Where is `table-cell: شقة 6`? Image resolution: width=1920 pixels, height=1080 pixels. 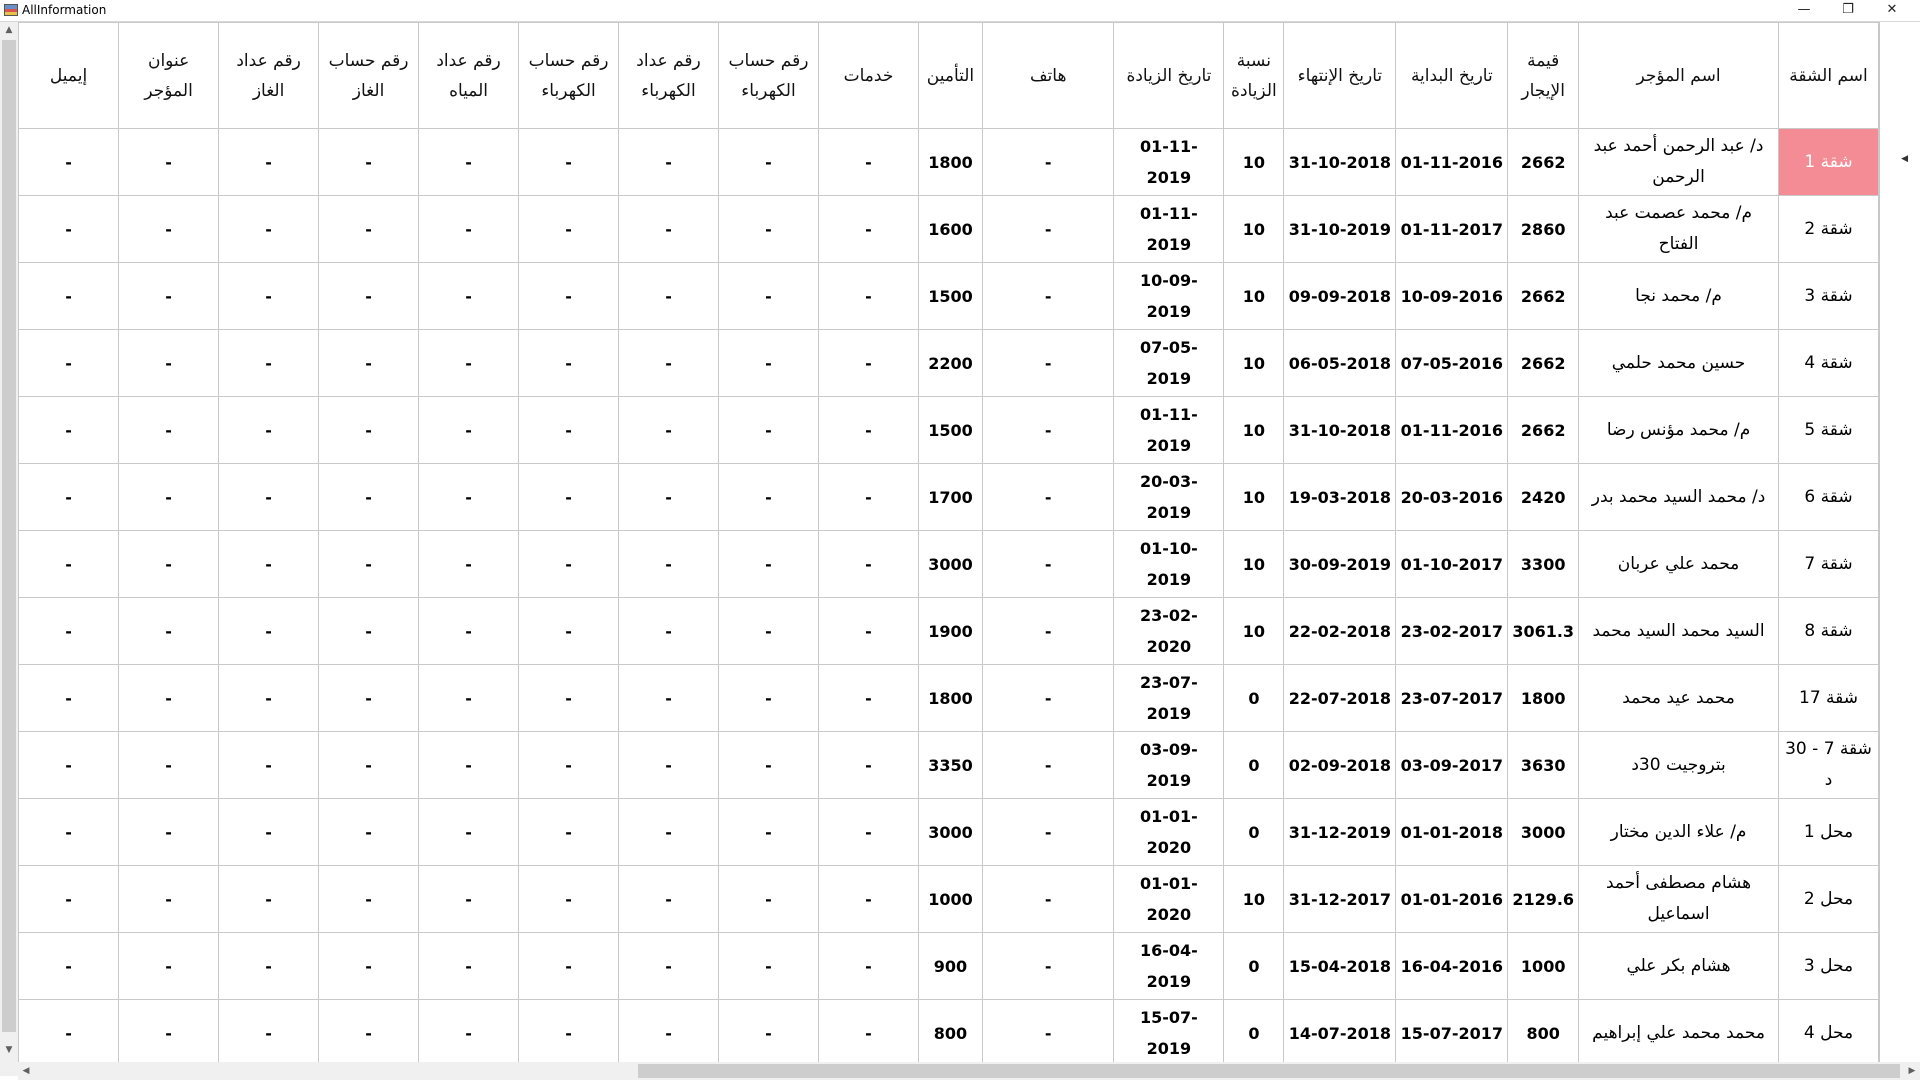 table-cell: شقة 6 is located at coordinates (1828, 497).